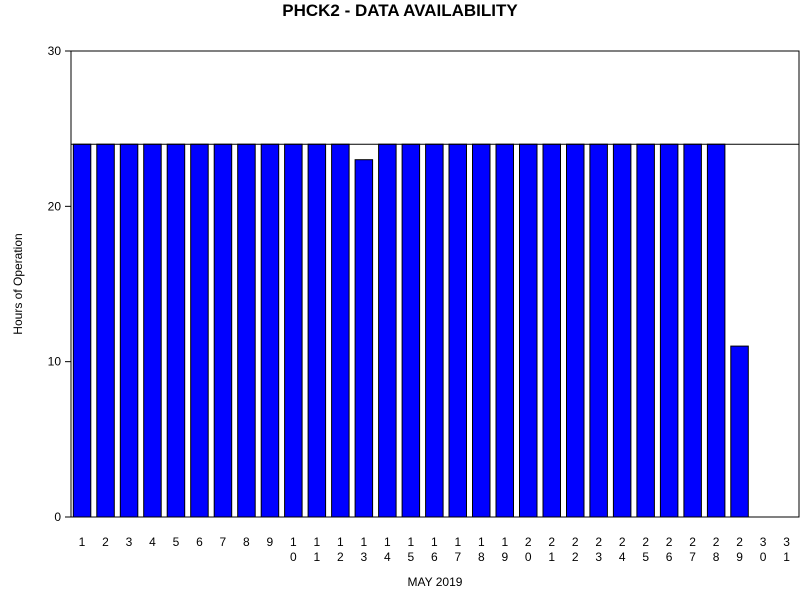 This screenshot has width=800, height=600. I want to click on x-tick-label: 9, so click(270, 542).